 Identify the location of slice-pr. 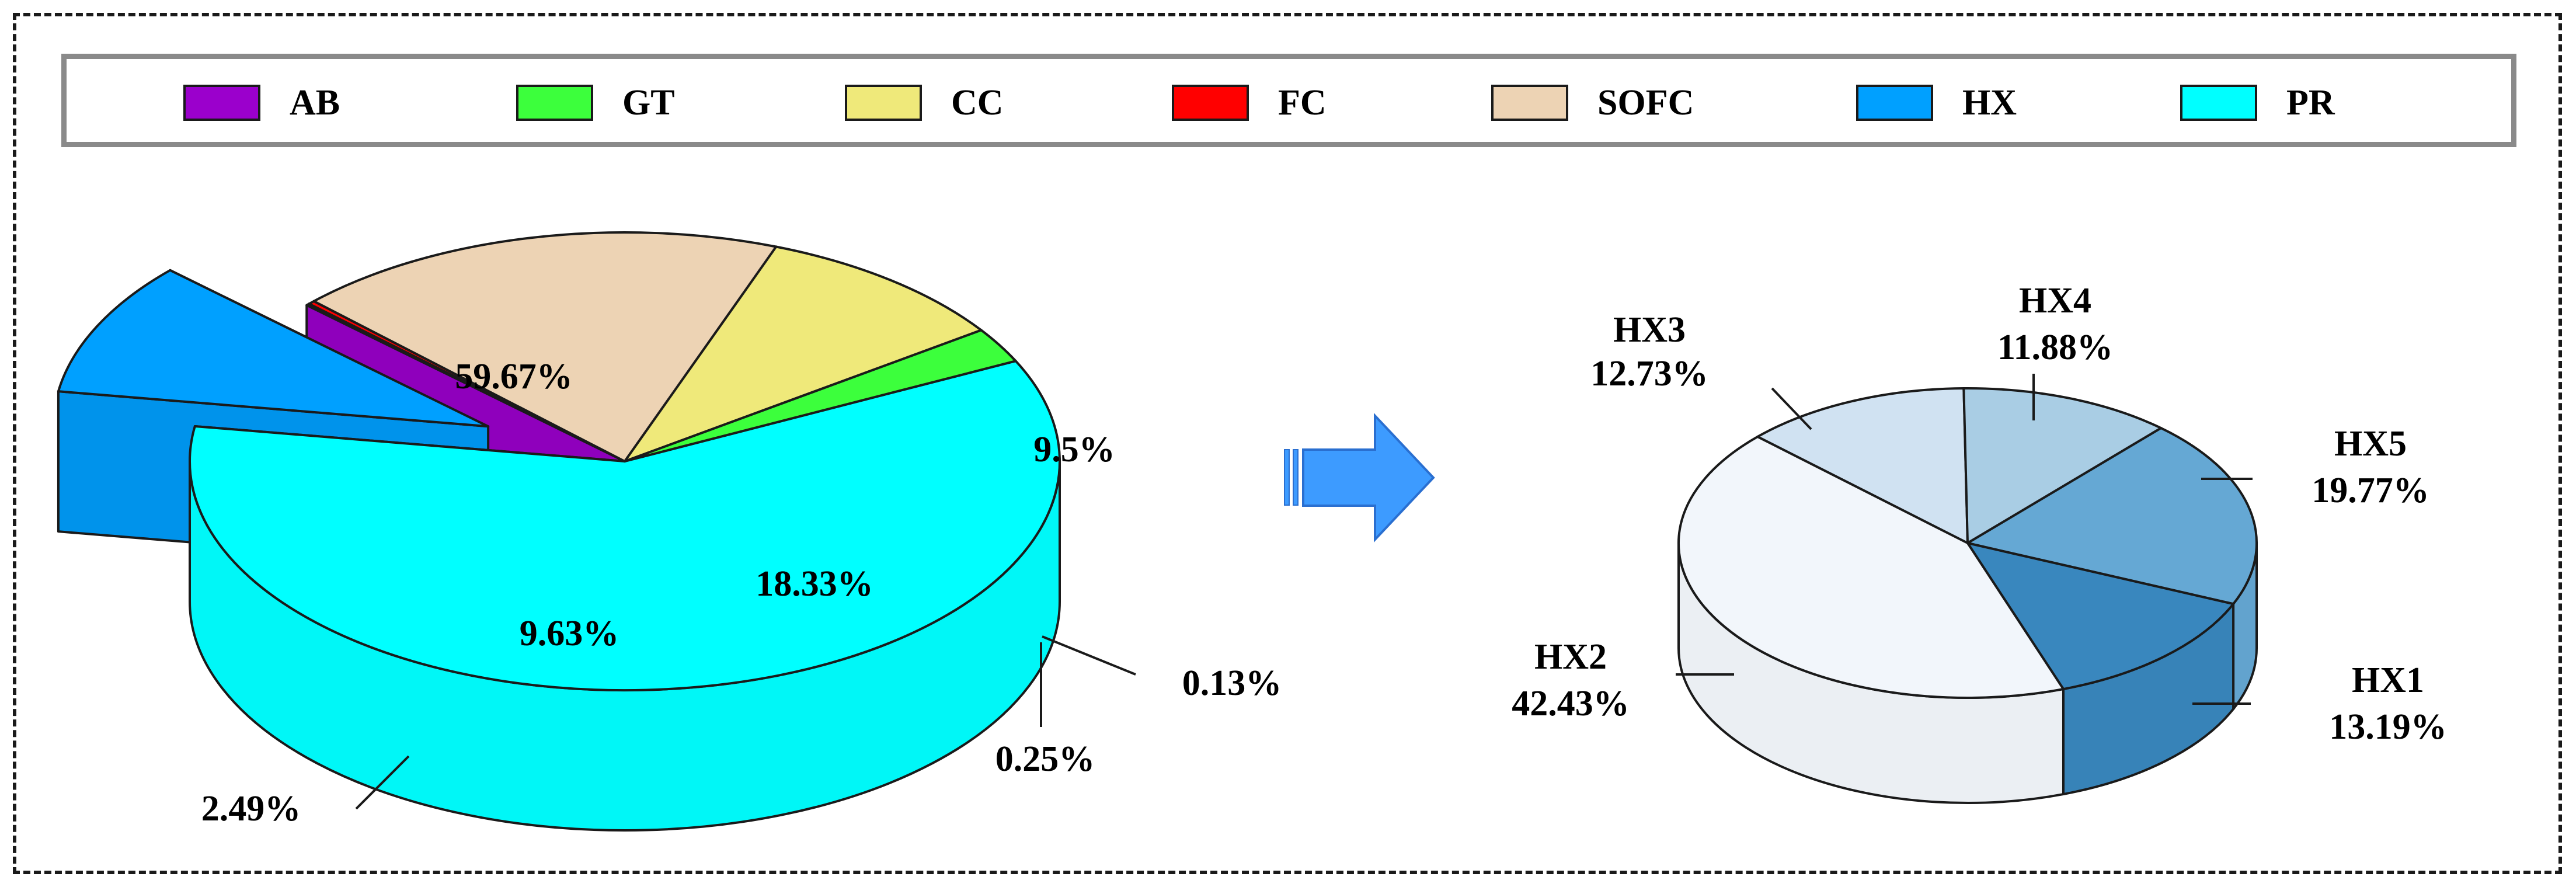
(625, 526).